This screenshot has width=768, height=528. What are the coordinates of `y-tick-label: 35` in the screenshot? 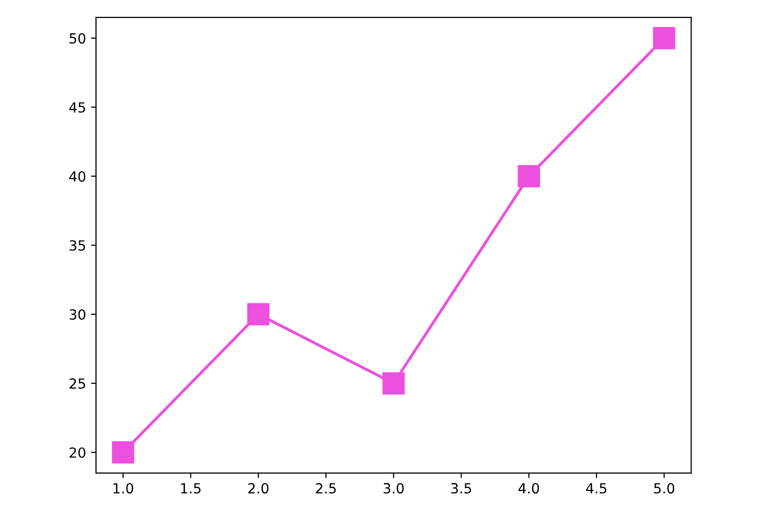 It's located at (78, 245).